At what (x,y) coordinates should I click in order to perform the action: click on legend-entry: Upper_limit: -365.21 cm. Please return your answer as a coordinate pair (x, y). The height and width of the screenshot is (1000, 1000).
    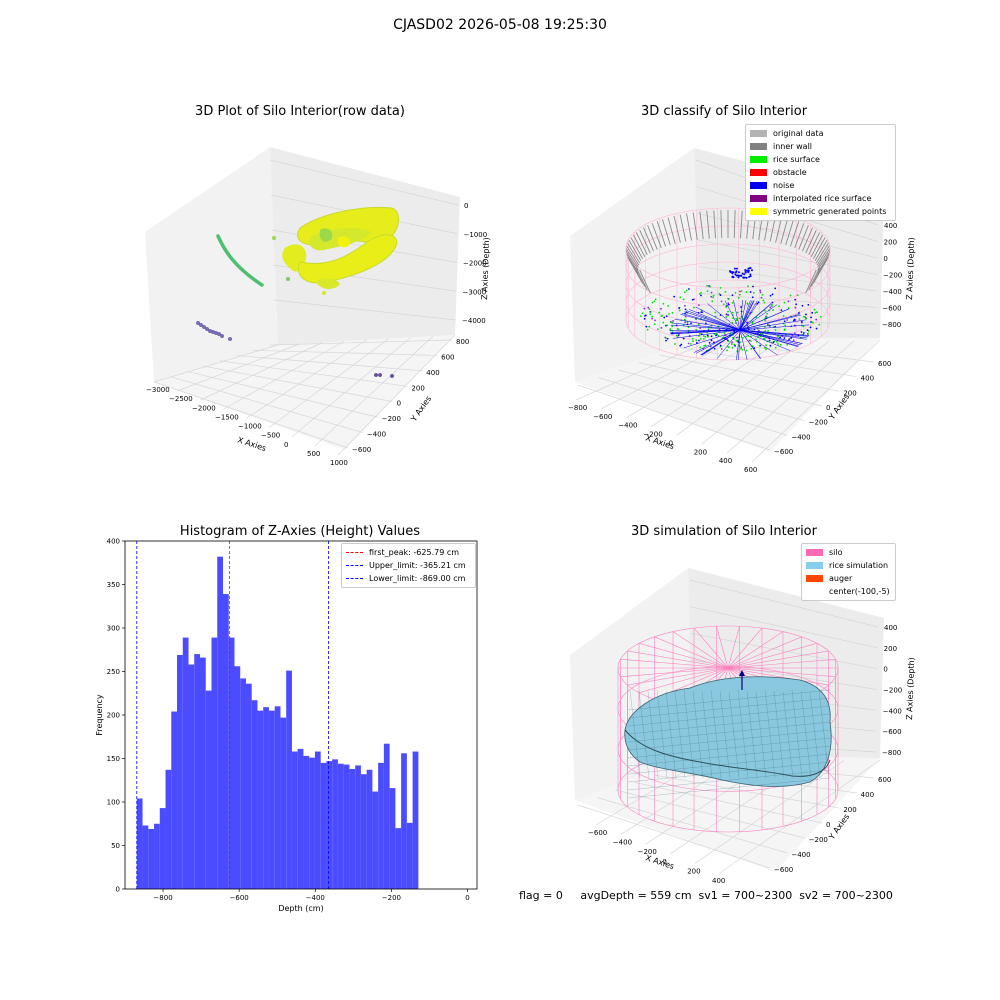
    Looking at the image, I should click on (408, 565).